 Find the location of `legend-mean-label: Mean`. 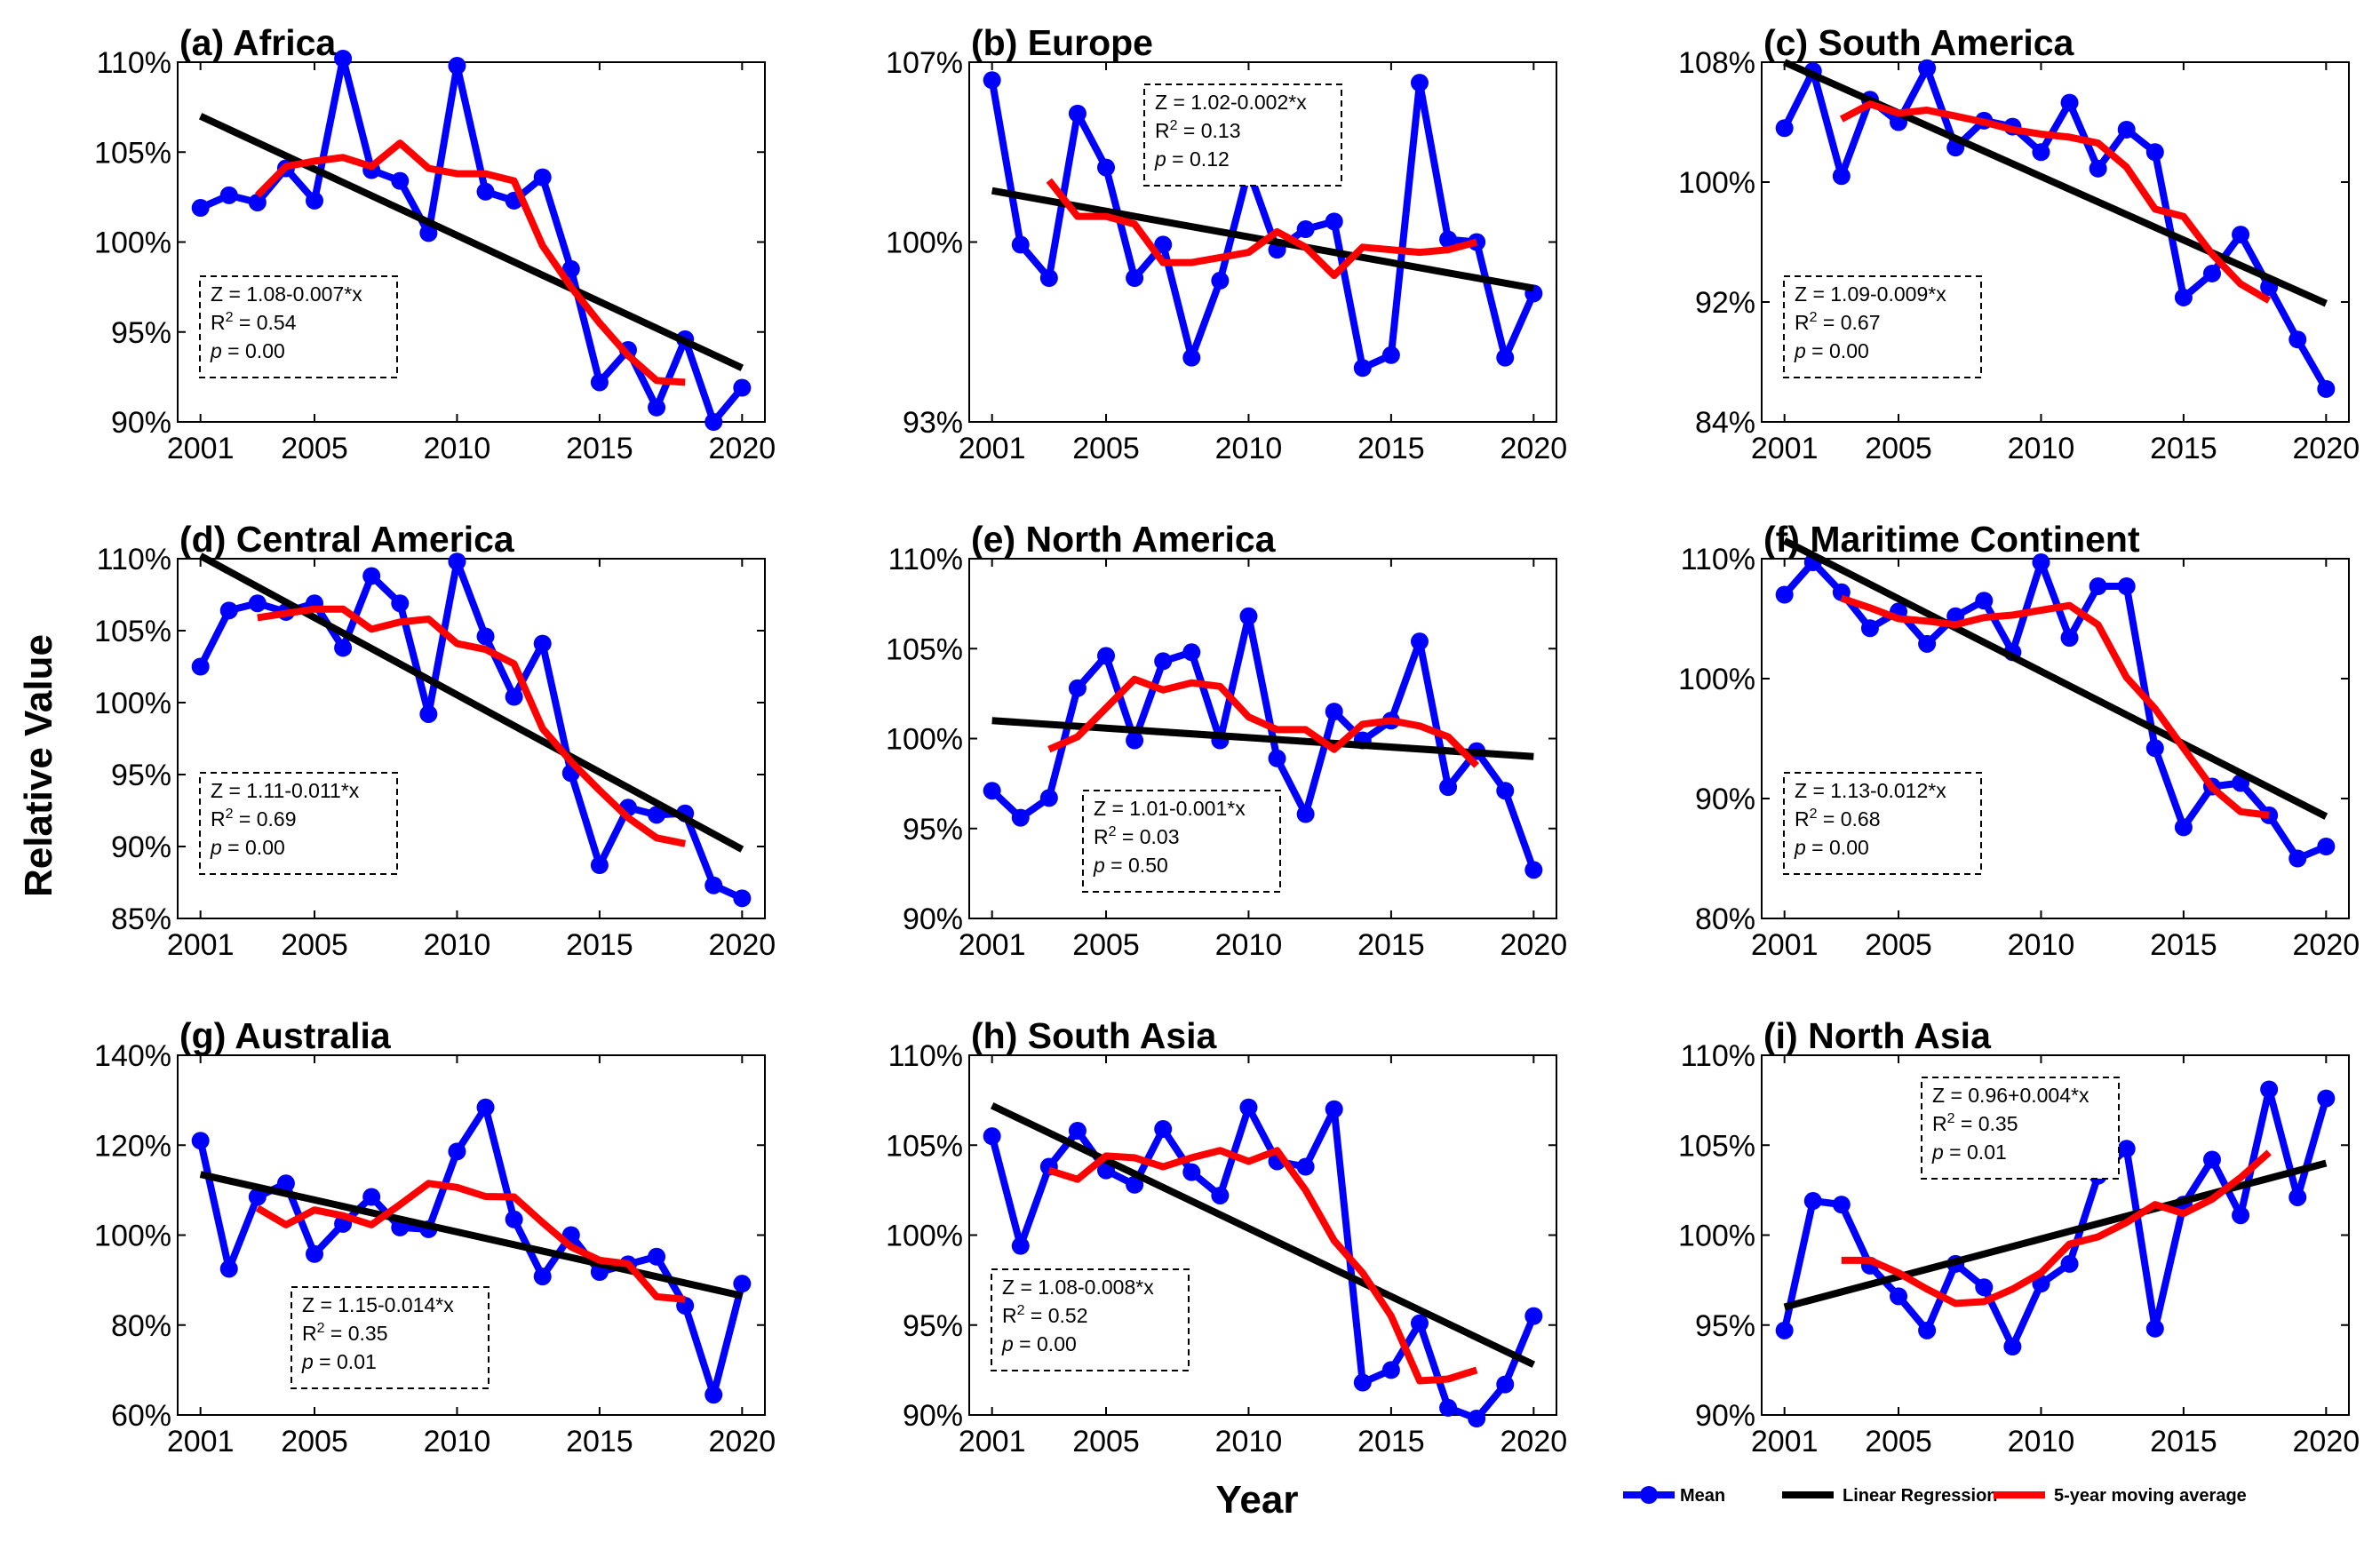

legend-mean-label: Mean is located at coordinates (1702, 1496).